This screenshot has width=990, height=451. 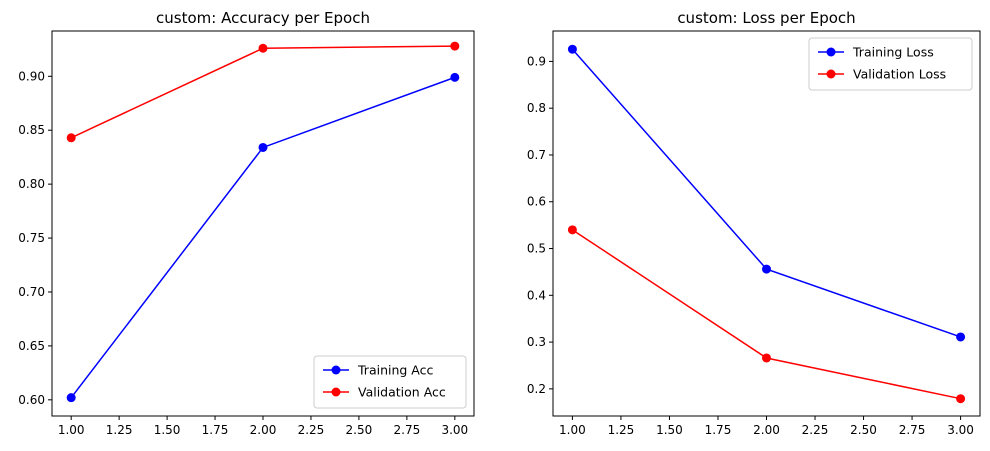 What do you see at coordinates (31, 76) in the screenshot?
I see `y-tick-label: 0.90` at bounding box center [31, 76].